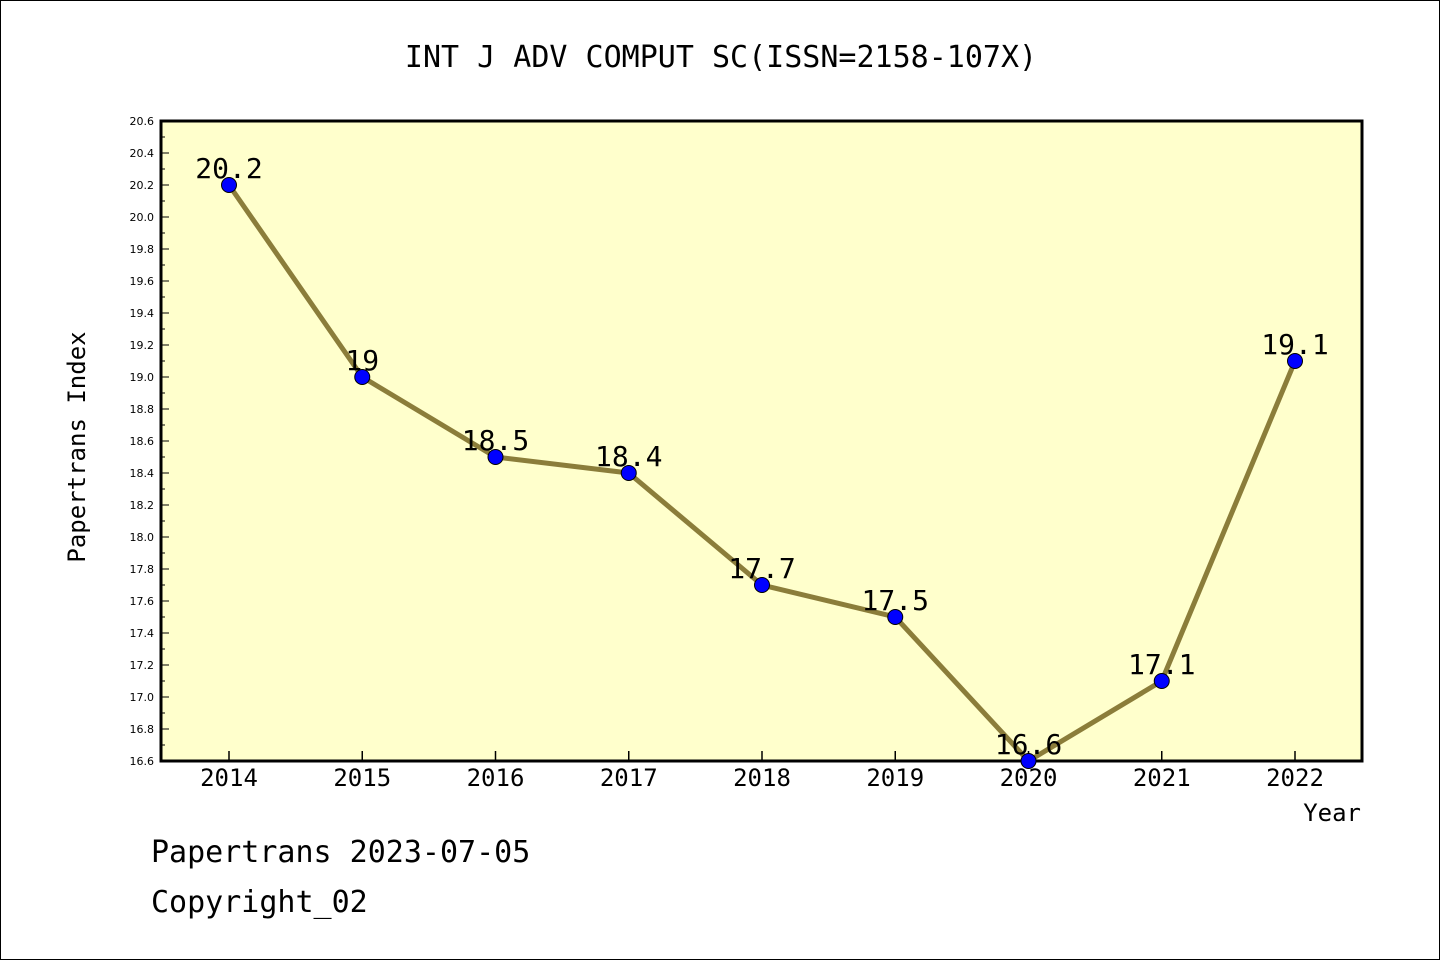 The width and height of the screenshot is (1440, 961). I want to click on y-tick-label: 17.4, so click(142, 633).